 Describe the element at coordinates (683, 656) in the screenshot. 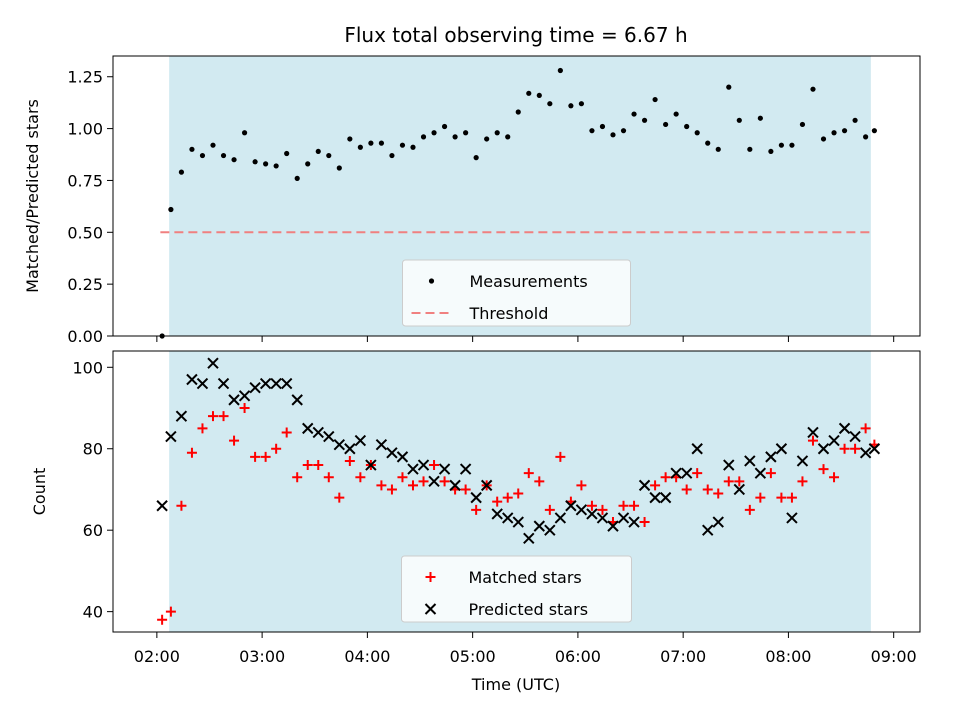

I see `x-tick-label: 07:00` at that location.